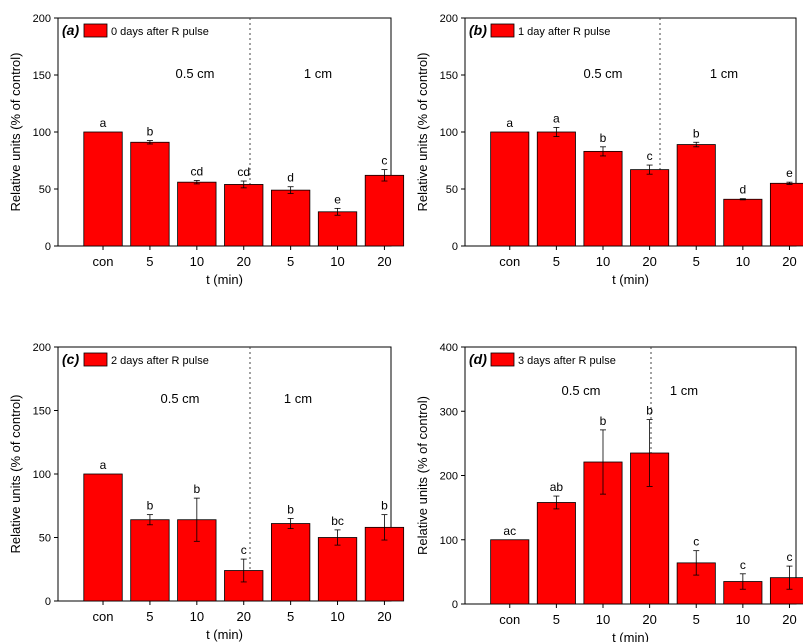  Describe the element at coordinates (603, 261) in the screenshot. I see `x-tick-label-1-2: 10` at that location.